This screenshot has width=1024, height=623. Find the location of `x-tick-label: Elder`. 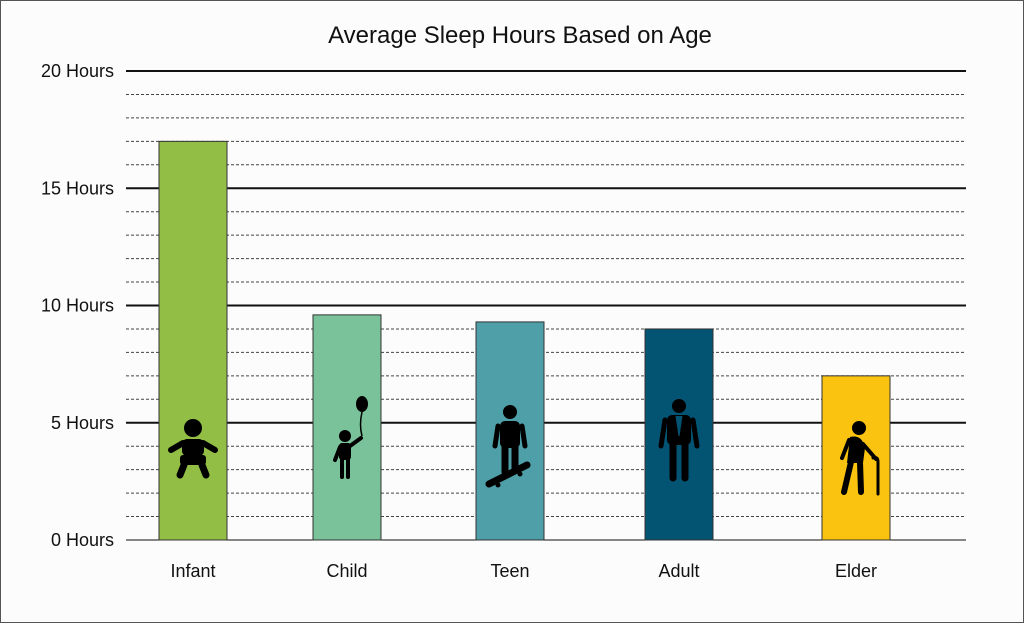

x-tick-label: Elder is located at coordinates (856, 571).